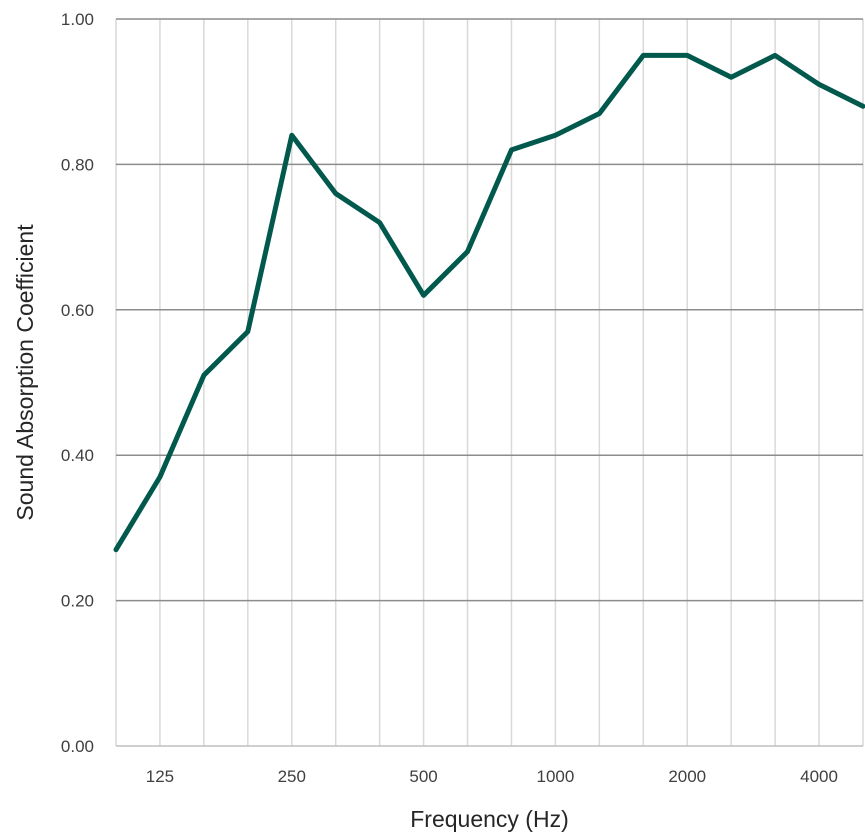 The height and width of the screenshot is (835, 865). I want to click on y-tick-label-4: 0.80, so click(77, 164).